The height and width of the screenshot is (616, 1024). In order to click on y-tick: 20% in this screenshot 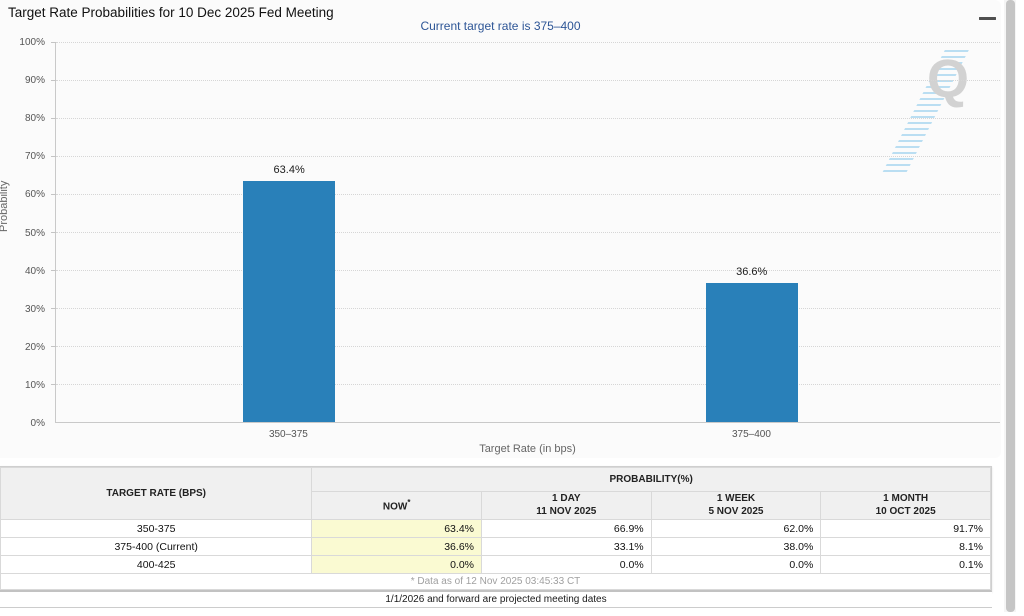, I will do `click(34, 347)`.